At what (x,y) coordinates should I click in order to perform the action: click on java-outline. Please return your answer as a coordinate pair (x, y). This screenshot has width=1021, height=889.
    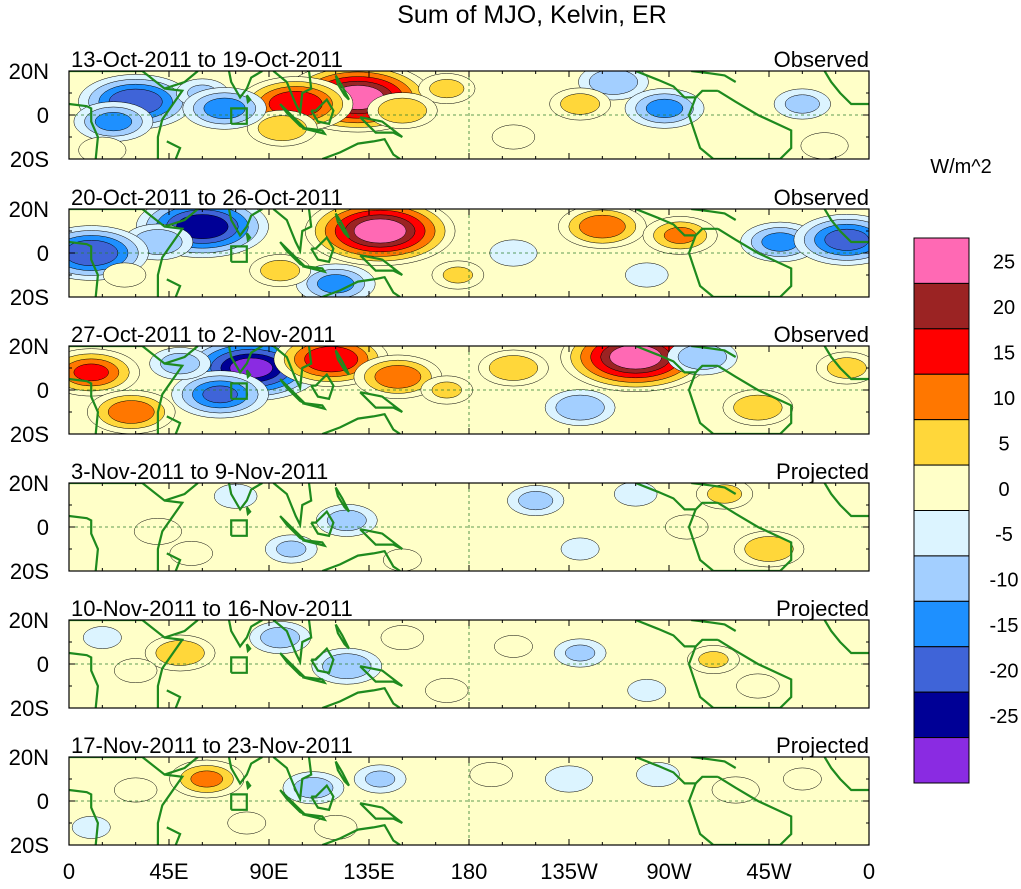
    Looking at the image, I should click on (315, 269).